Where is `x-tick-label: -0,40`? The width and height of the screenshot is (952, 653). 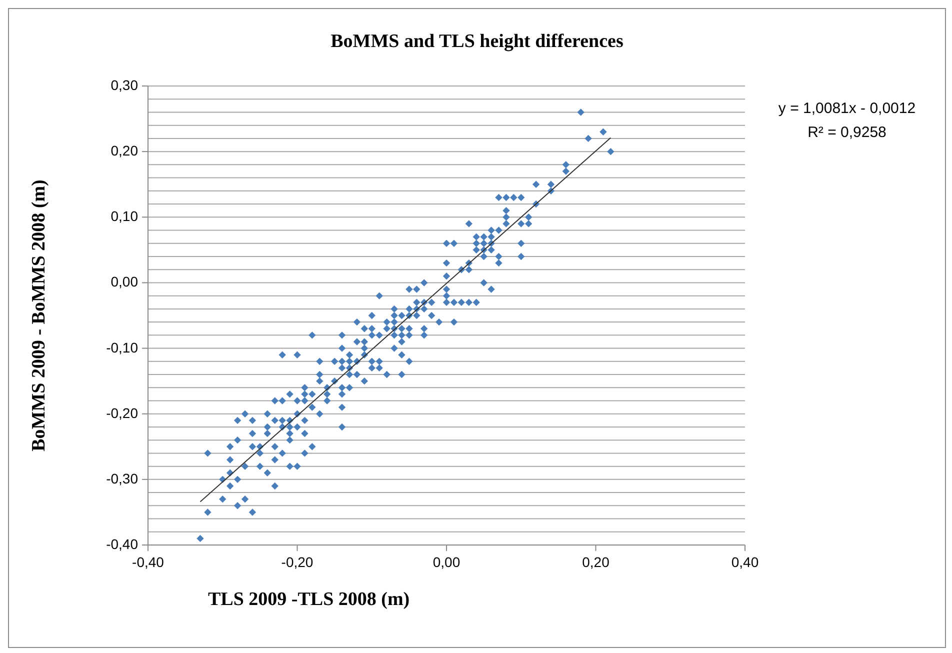 x-tick-label: -0,40 is located at coordinates (148, 562).